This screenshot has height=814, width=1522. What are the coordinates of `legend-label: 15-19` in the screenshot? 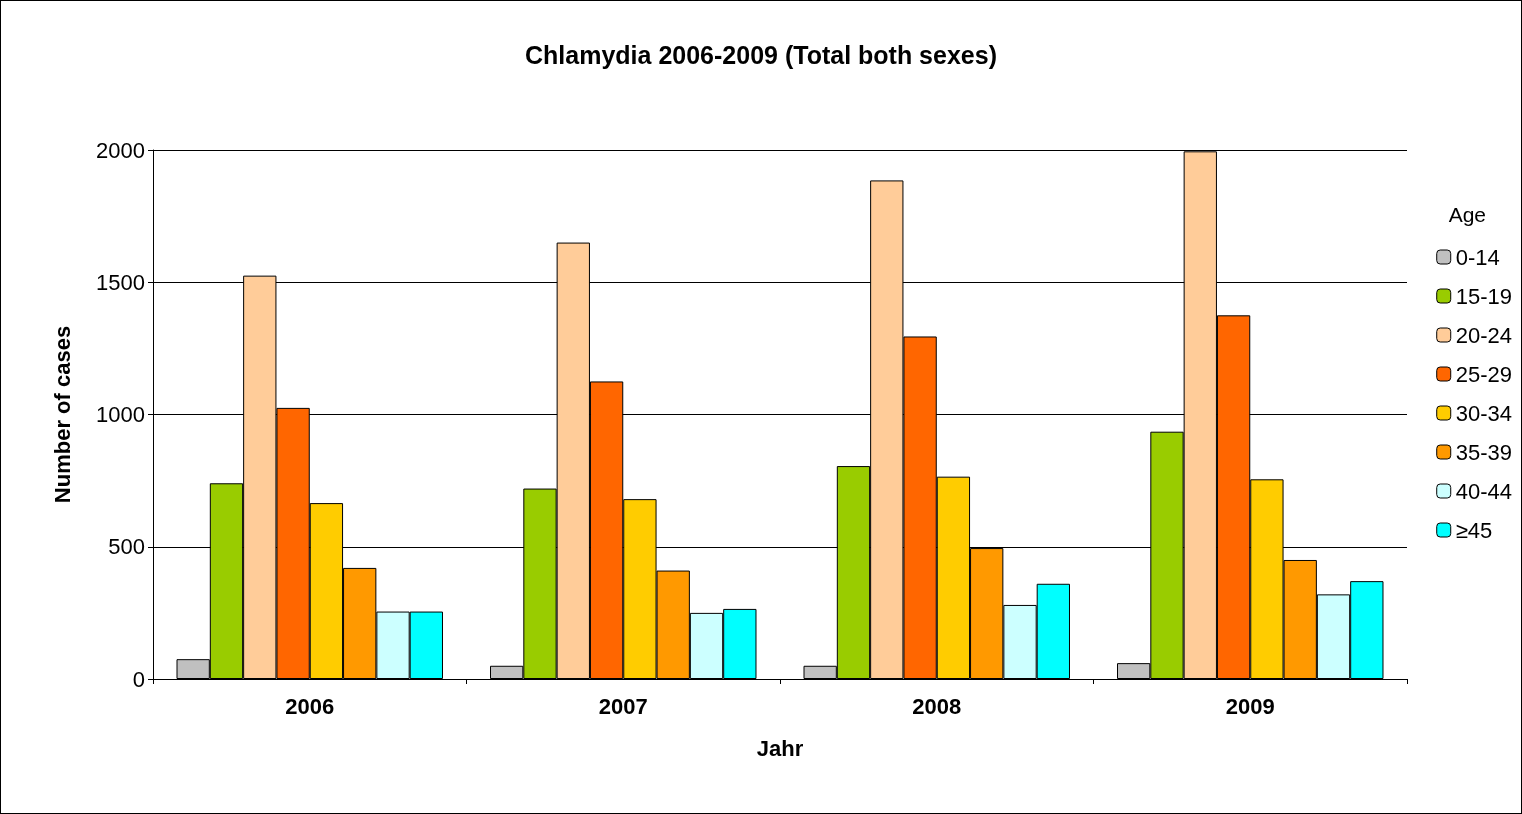 It's located at (1484, 296).